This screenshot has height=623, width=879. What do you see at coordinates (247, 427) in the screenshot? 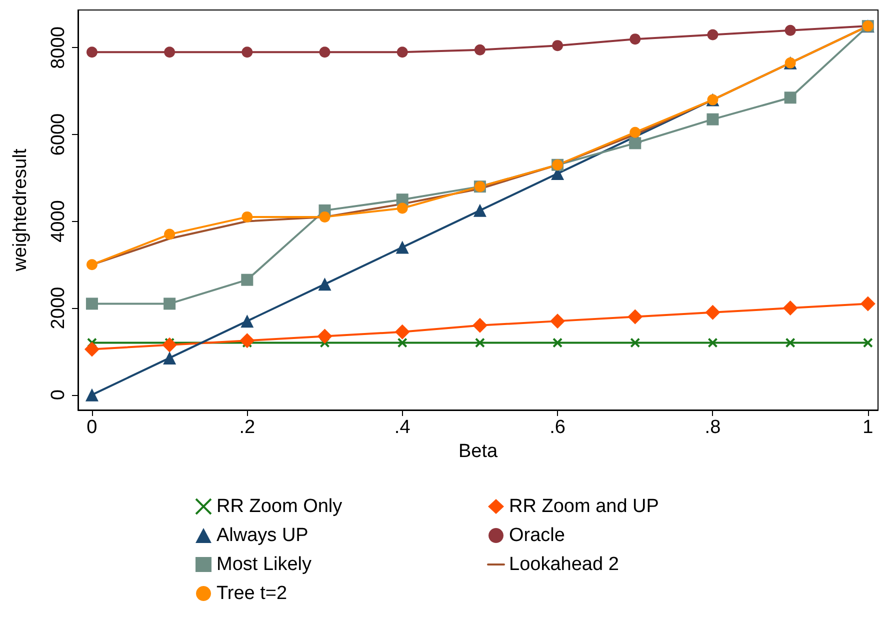
I see `x-tick-label: .2` at bounding box center [247, 427].